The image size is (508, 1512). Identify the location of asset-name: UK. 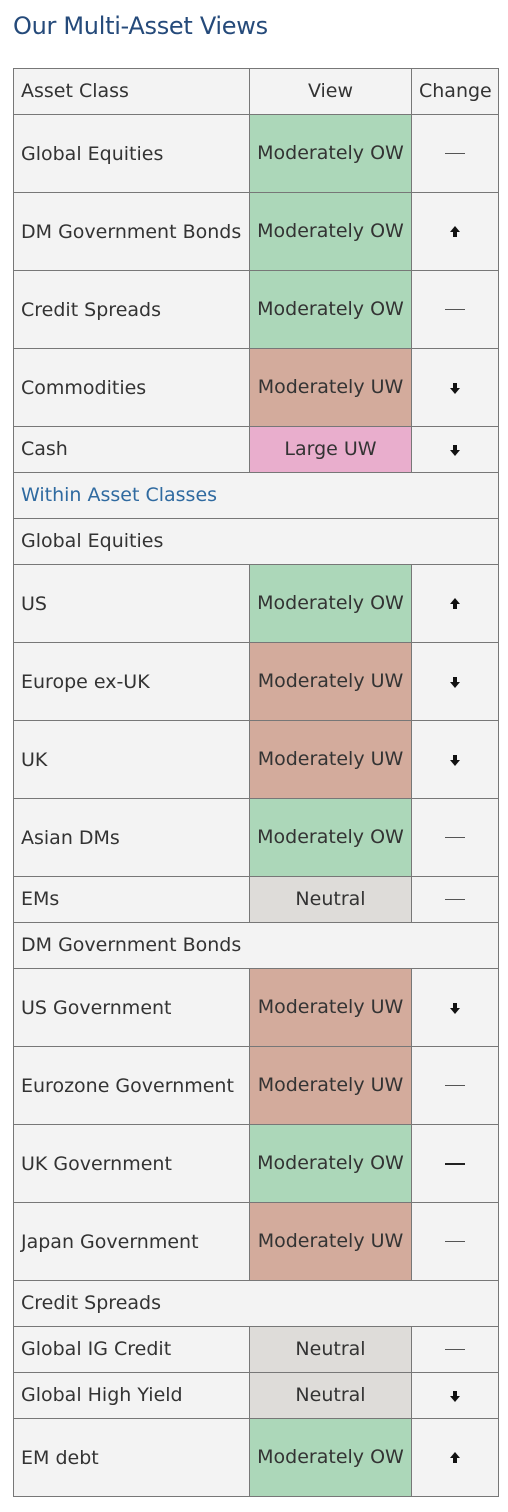
(131, 759).